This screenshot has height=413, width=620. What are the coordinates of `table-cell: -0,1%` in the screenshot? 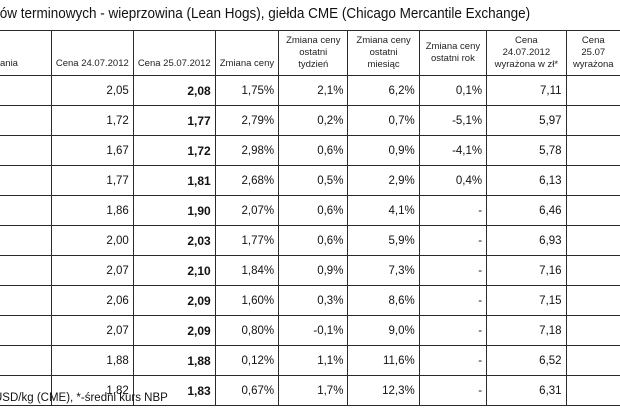 It's located at (313, 330).